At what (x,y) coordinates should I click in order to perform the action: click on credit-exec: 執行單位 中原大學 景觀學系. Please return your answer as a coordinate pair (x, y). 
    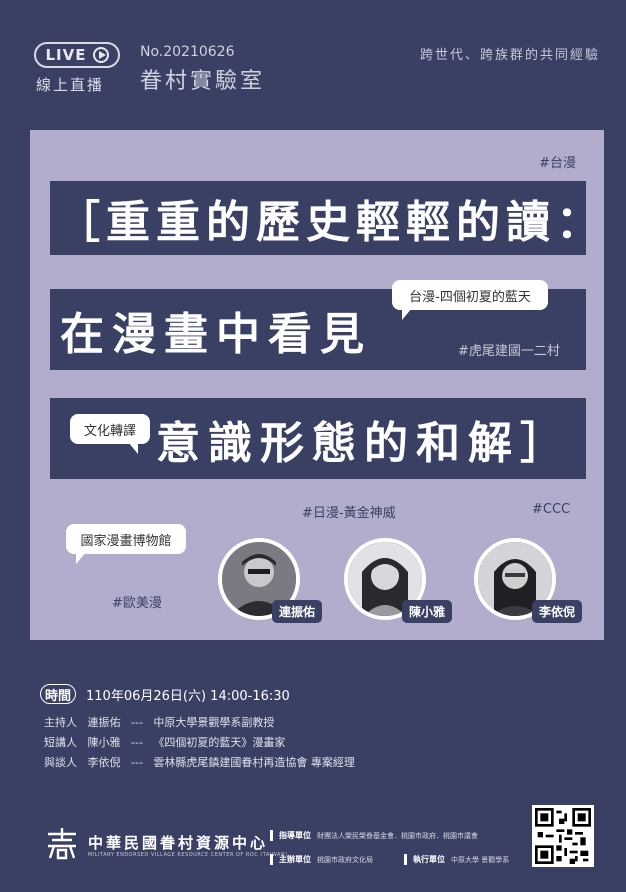
    Looking at the image, I should click on (456, 859).